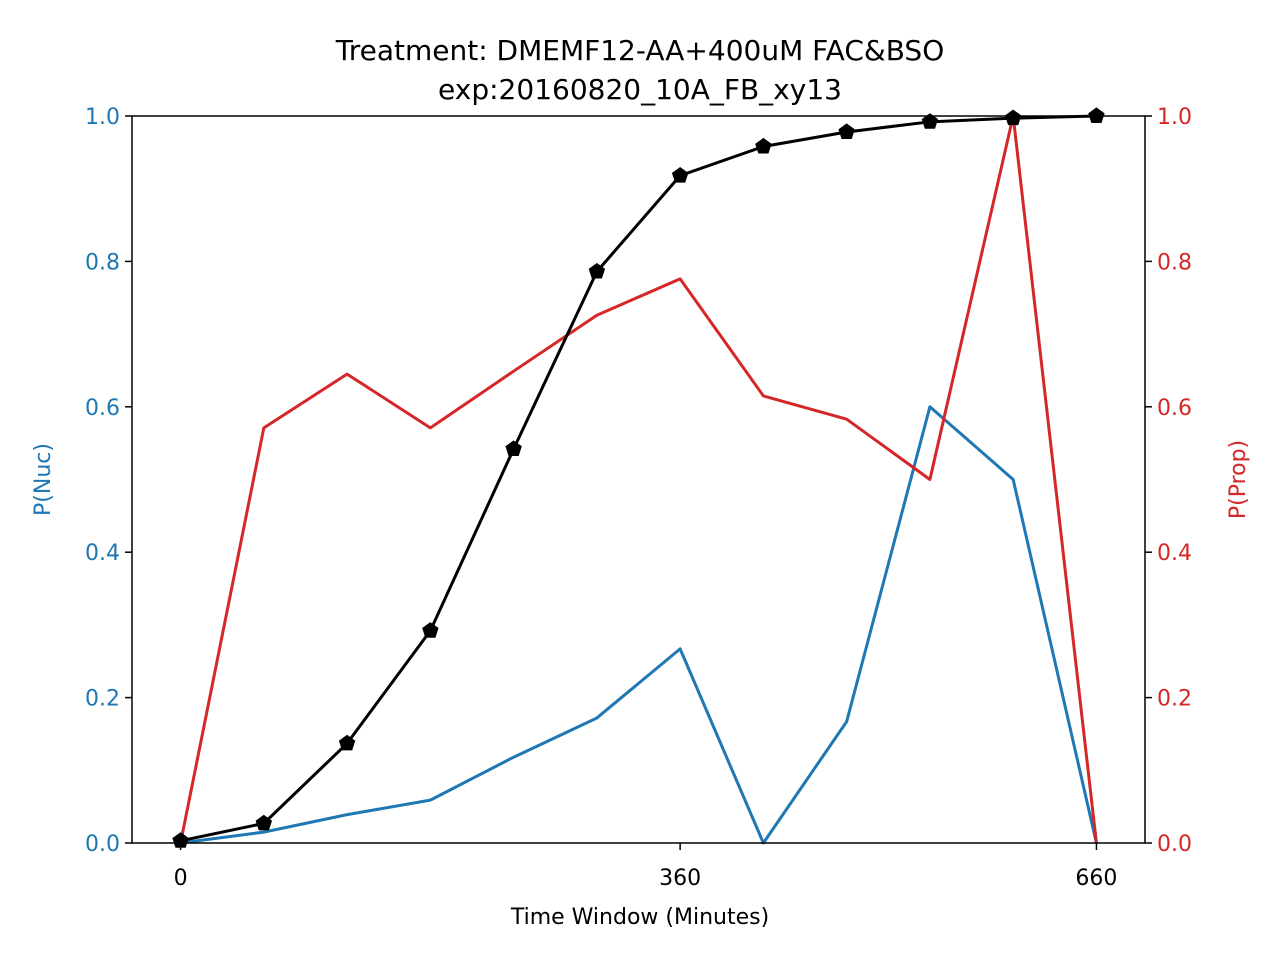 This screenshot has width=1280, height=960. What do you see at coordinates (1174, 408) in the screenshot?
I see `right-tick-label: 0.6` at bounding box center [1174, 408].